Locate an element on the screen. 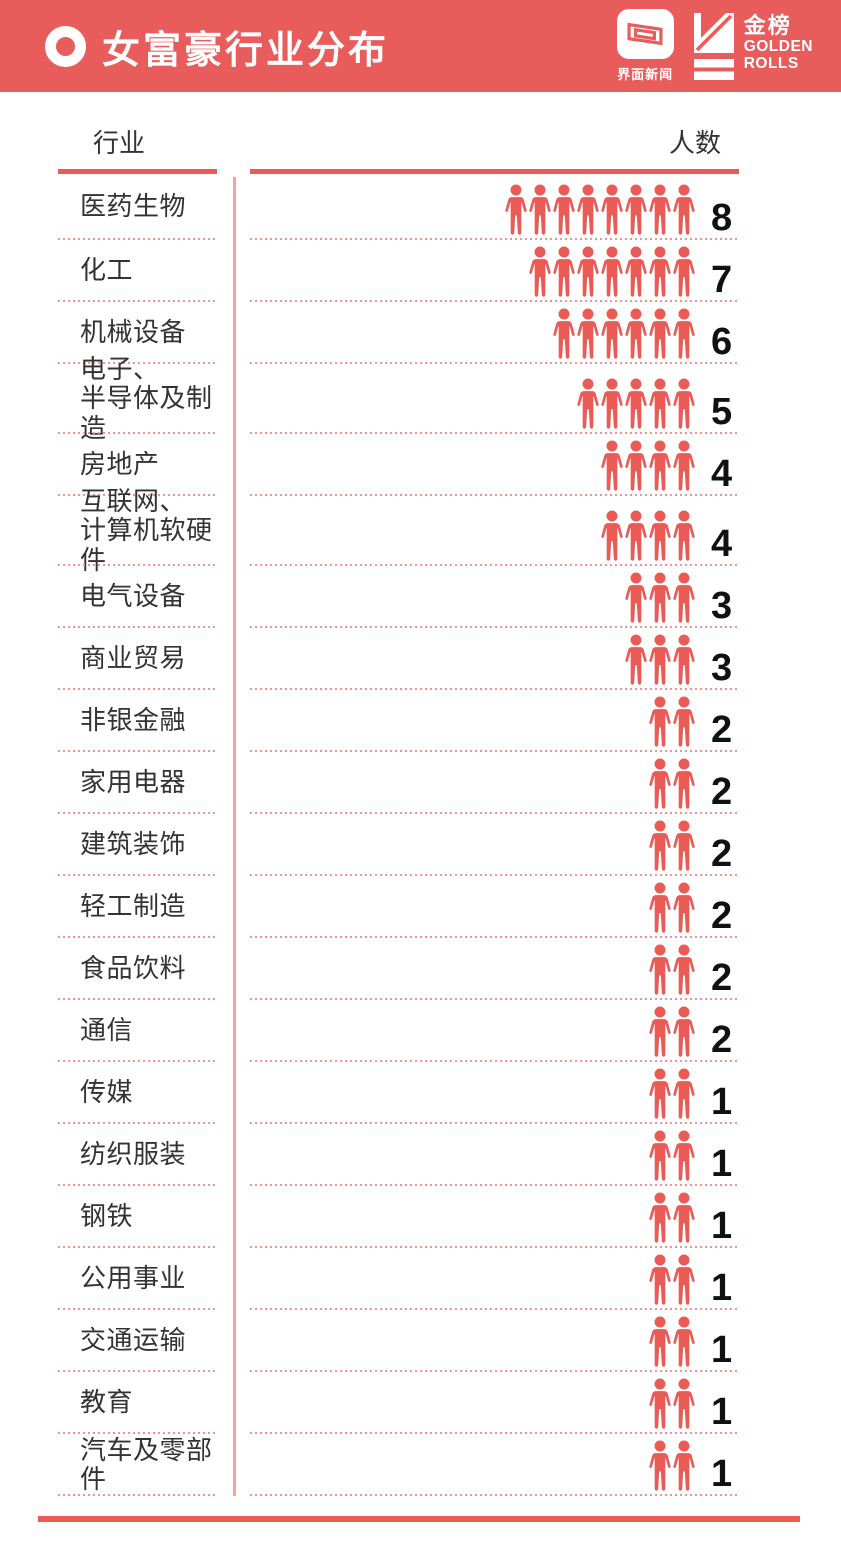  table-row: 教育 1 is located at coordinates (420, 1403).